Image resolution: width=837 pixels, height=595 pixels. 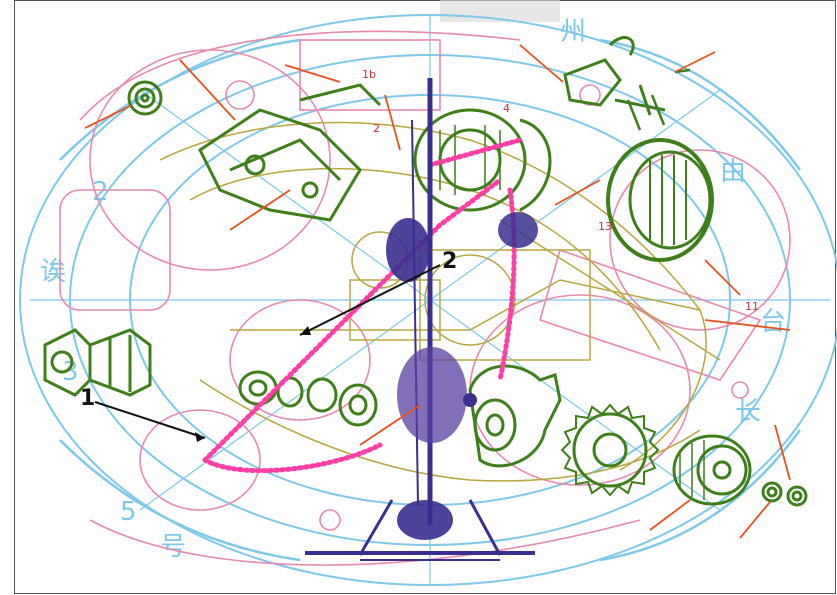 I want to click on callout-label-1: 1, so click(x=87, y=398).